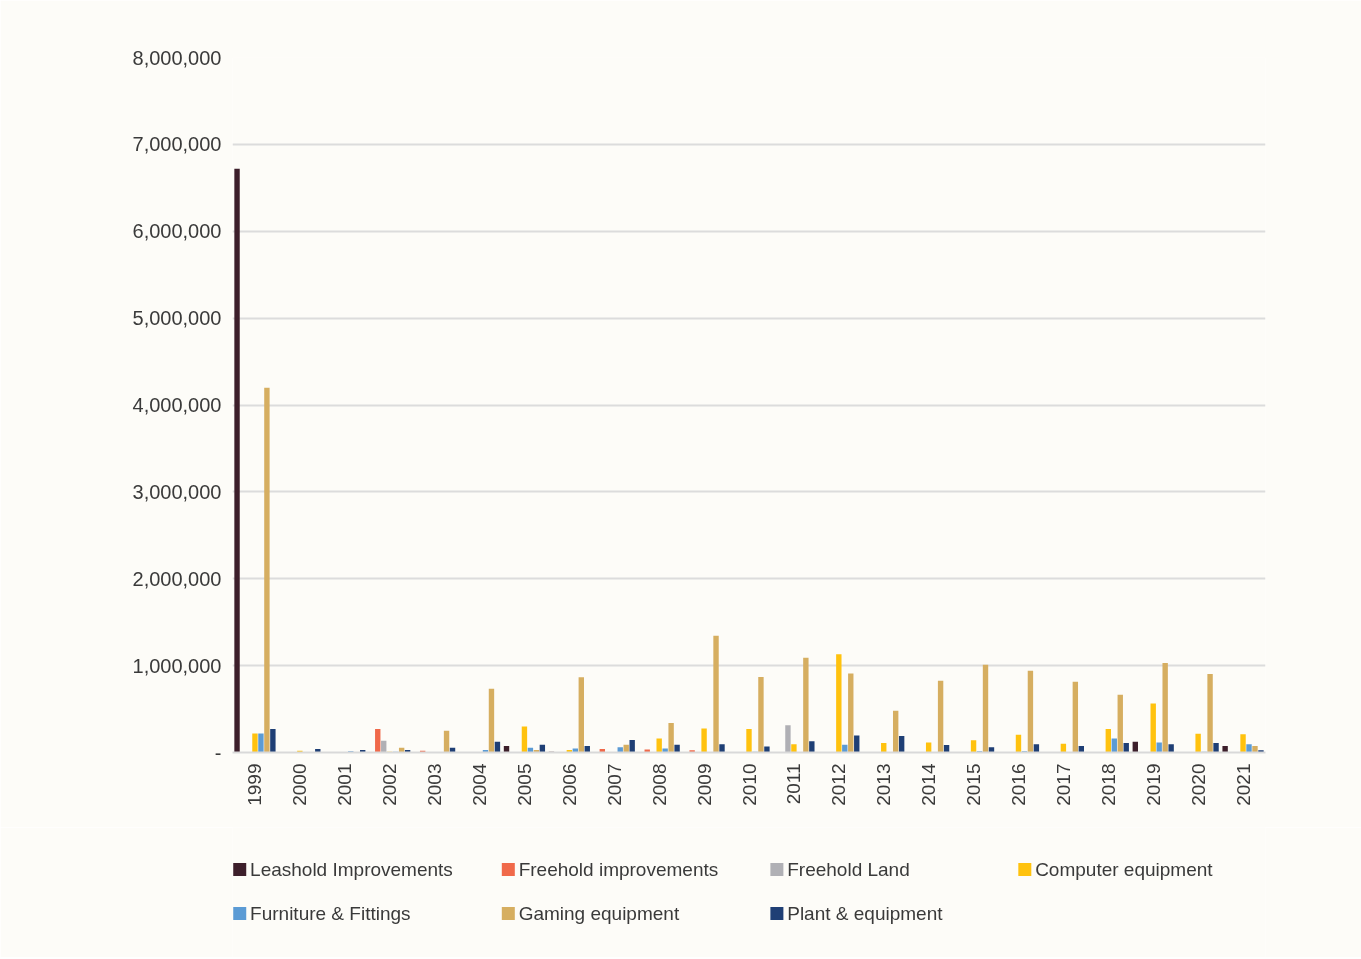 The height and width of the screenshot is (959, 1361). What do you see at coordinates (435, 784) in the screenshot?
I see `x-tick-label: 2003` at bounding box center [435, 784].